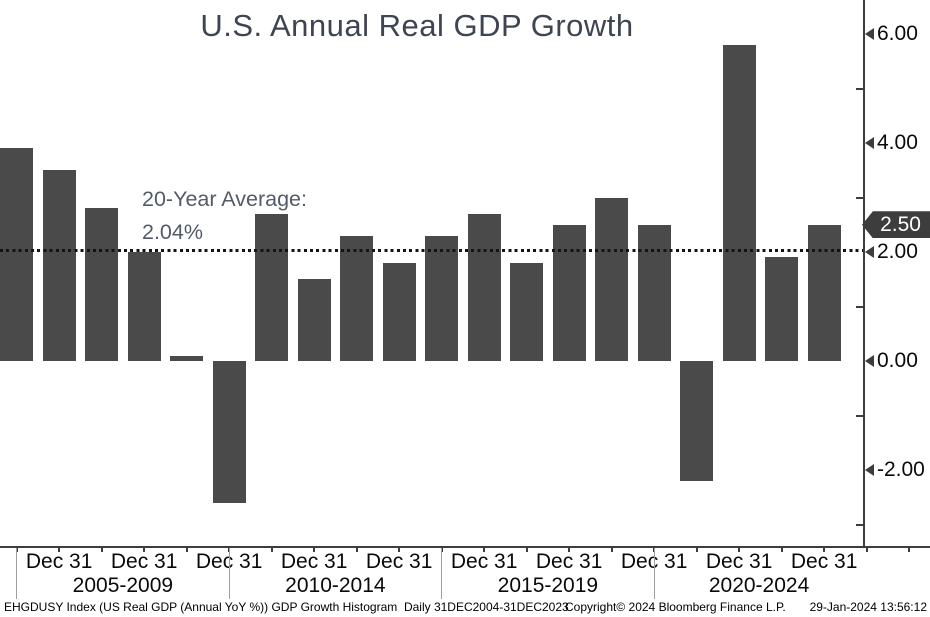  I want to click on bar-2012, so click(357, 298).